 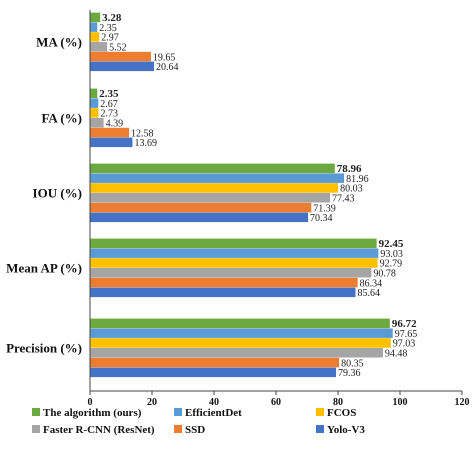 What do you see at coordinates (214, 402) in the screenshot?
I see `x-tick-label-2: 40` at bounding box center [214, 402].